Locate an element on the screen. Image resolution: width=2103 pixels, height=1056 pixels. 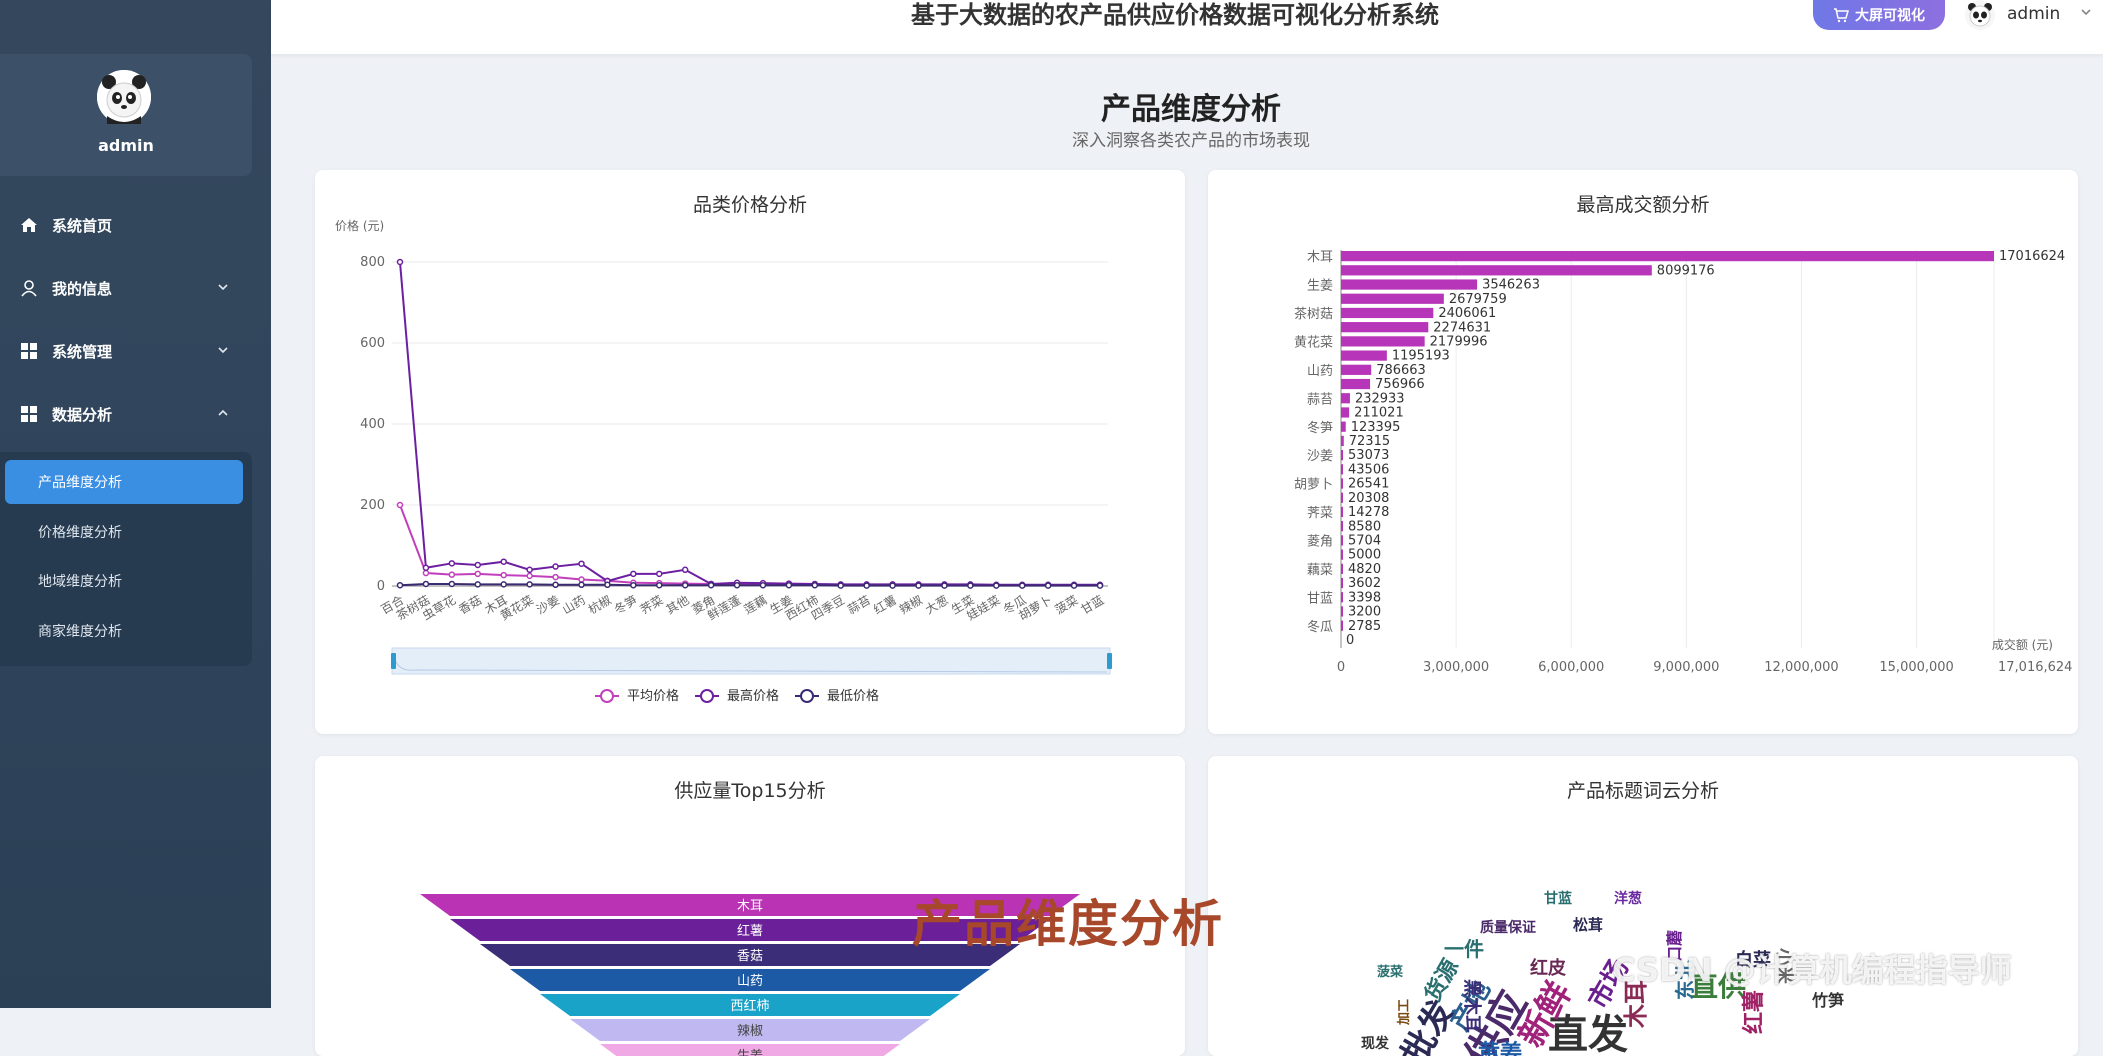
nav-home: 系统首页 is located at coordinates (126, 225).